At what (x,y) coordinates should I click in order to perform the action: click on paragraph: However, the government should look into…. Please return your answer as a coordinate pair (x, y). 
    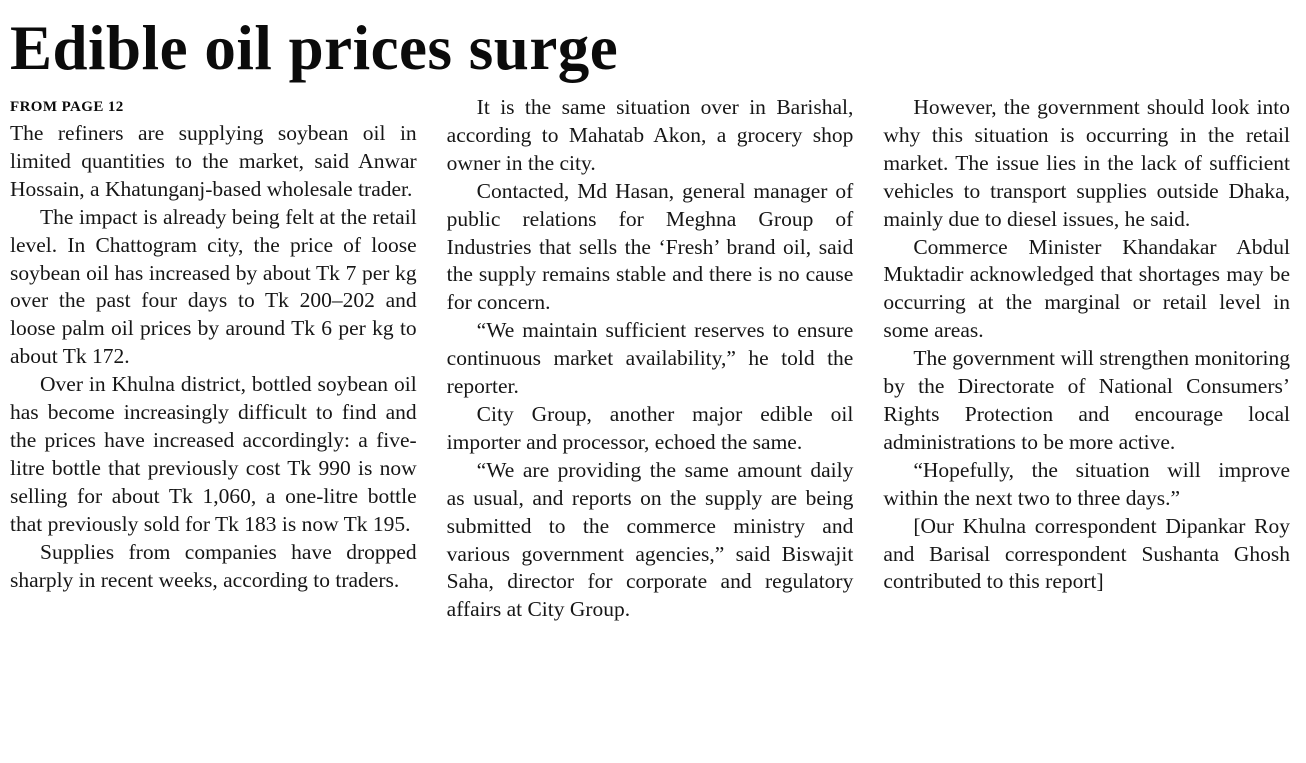
    Looking at the image, I should click on (1087, 163).